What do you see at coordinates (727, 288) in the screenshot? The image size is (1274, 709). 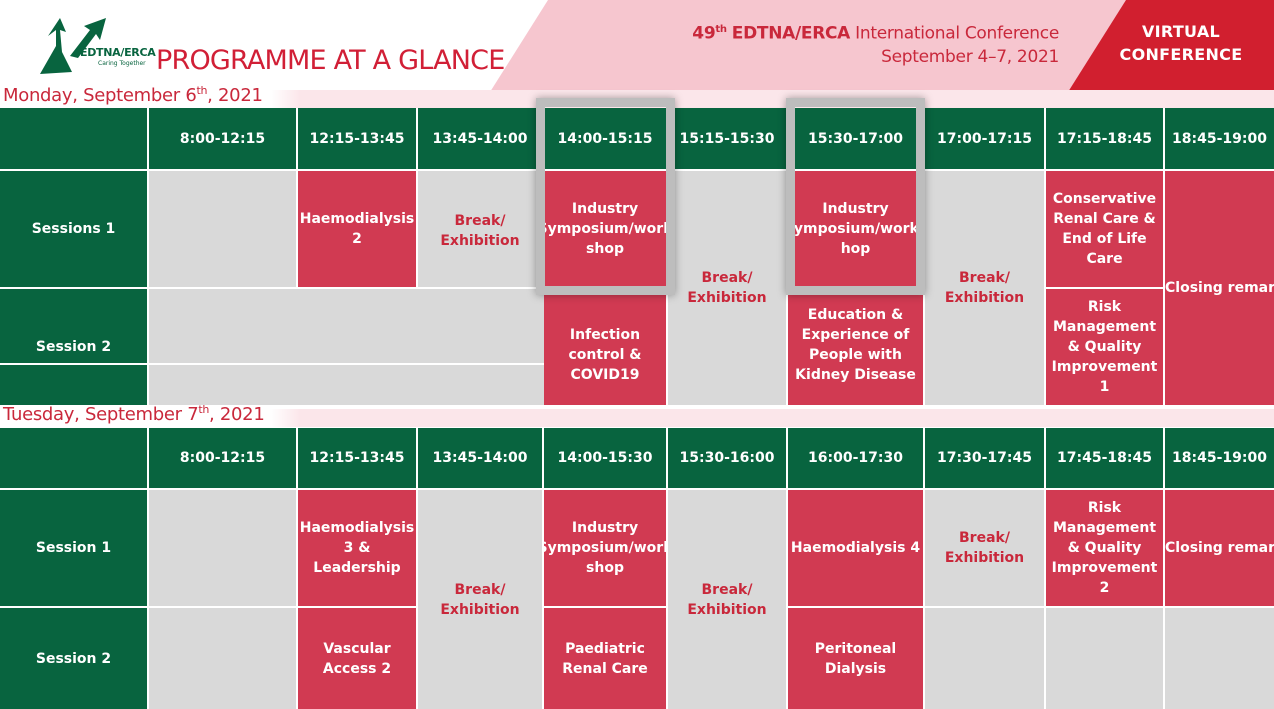 I see `monday-break2: Break/ Exhibition` at bounding box center [727, 288].